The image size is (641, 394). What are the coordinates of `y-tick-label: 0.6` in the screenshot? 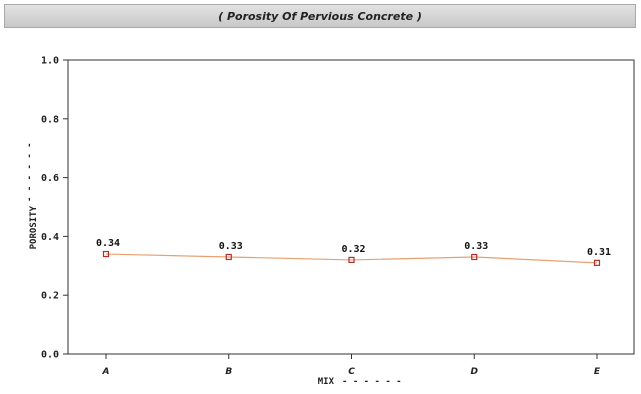 It's located at (50, 178).